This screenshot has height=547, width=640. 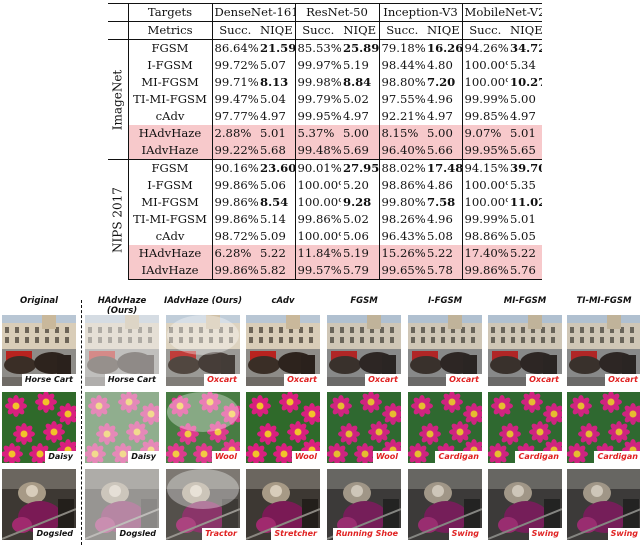 I want to click on succ-value: 99.22%, so click(x=234, y=151).